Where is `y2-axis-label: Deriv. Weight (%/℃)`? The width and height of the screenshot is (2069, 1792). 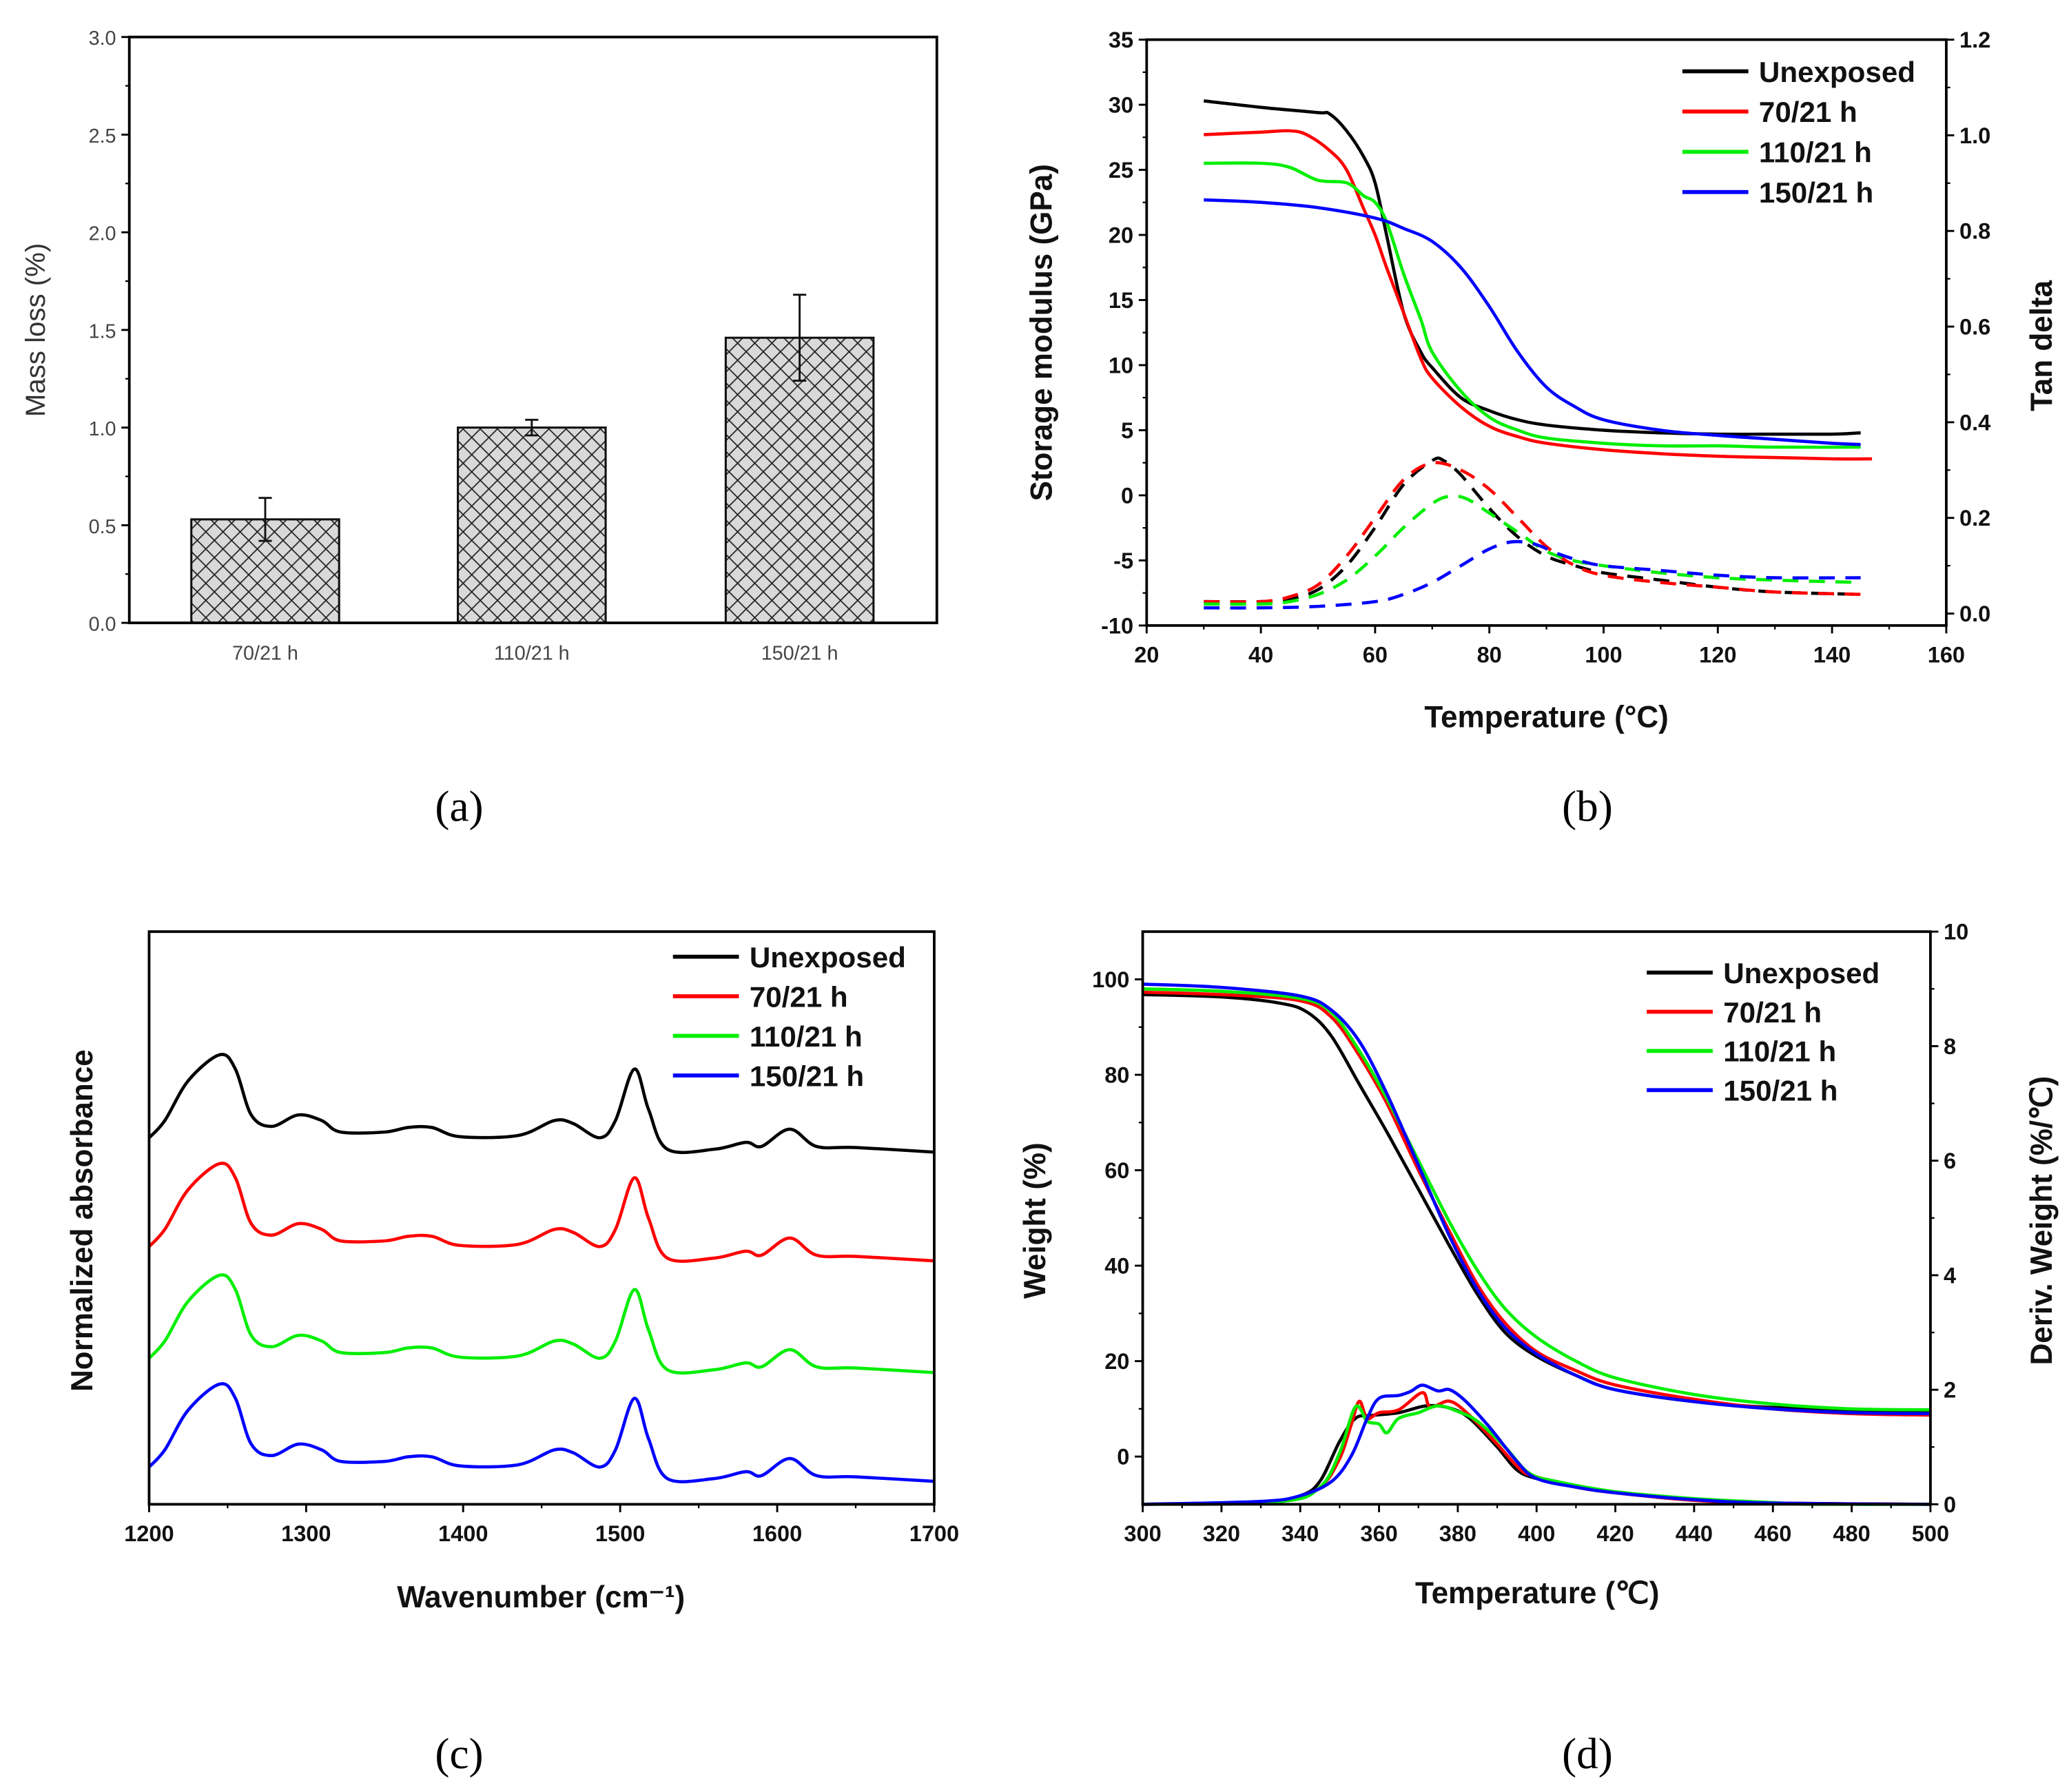 y2-axis-label: Deriv. Weight (%/℃) is located at coordinates (2042, 1221).